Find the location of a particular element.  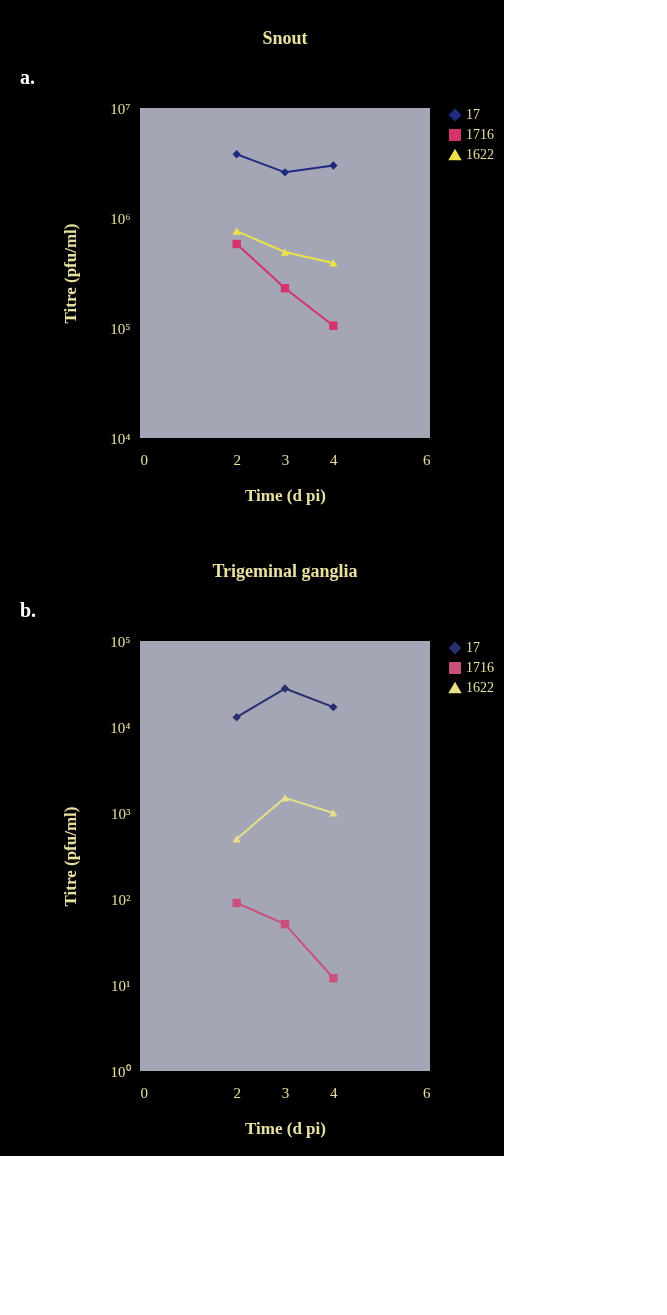

text: a. is located at coordinates (27, 77).